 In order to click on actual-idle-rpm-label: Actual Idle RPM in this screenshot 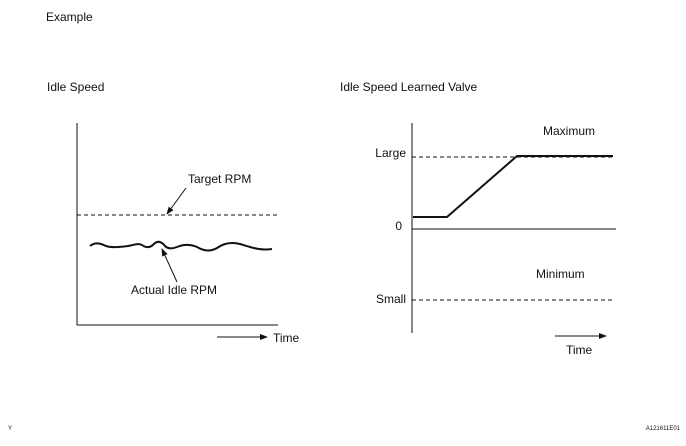, I will do `click(174, 290)`.